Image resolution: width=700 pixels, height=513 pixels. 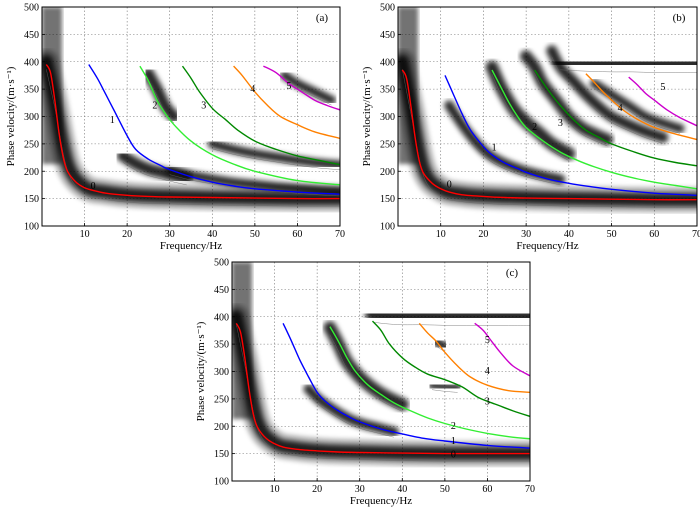 What do you see at coordinates (679, 18) in the screenshot?
I see `panel-label: (b)` at bounding box center [679, 18].